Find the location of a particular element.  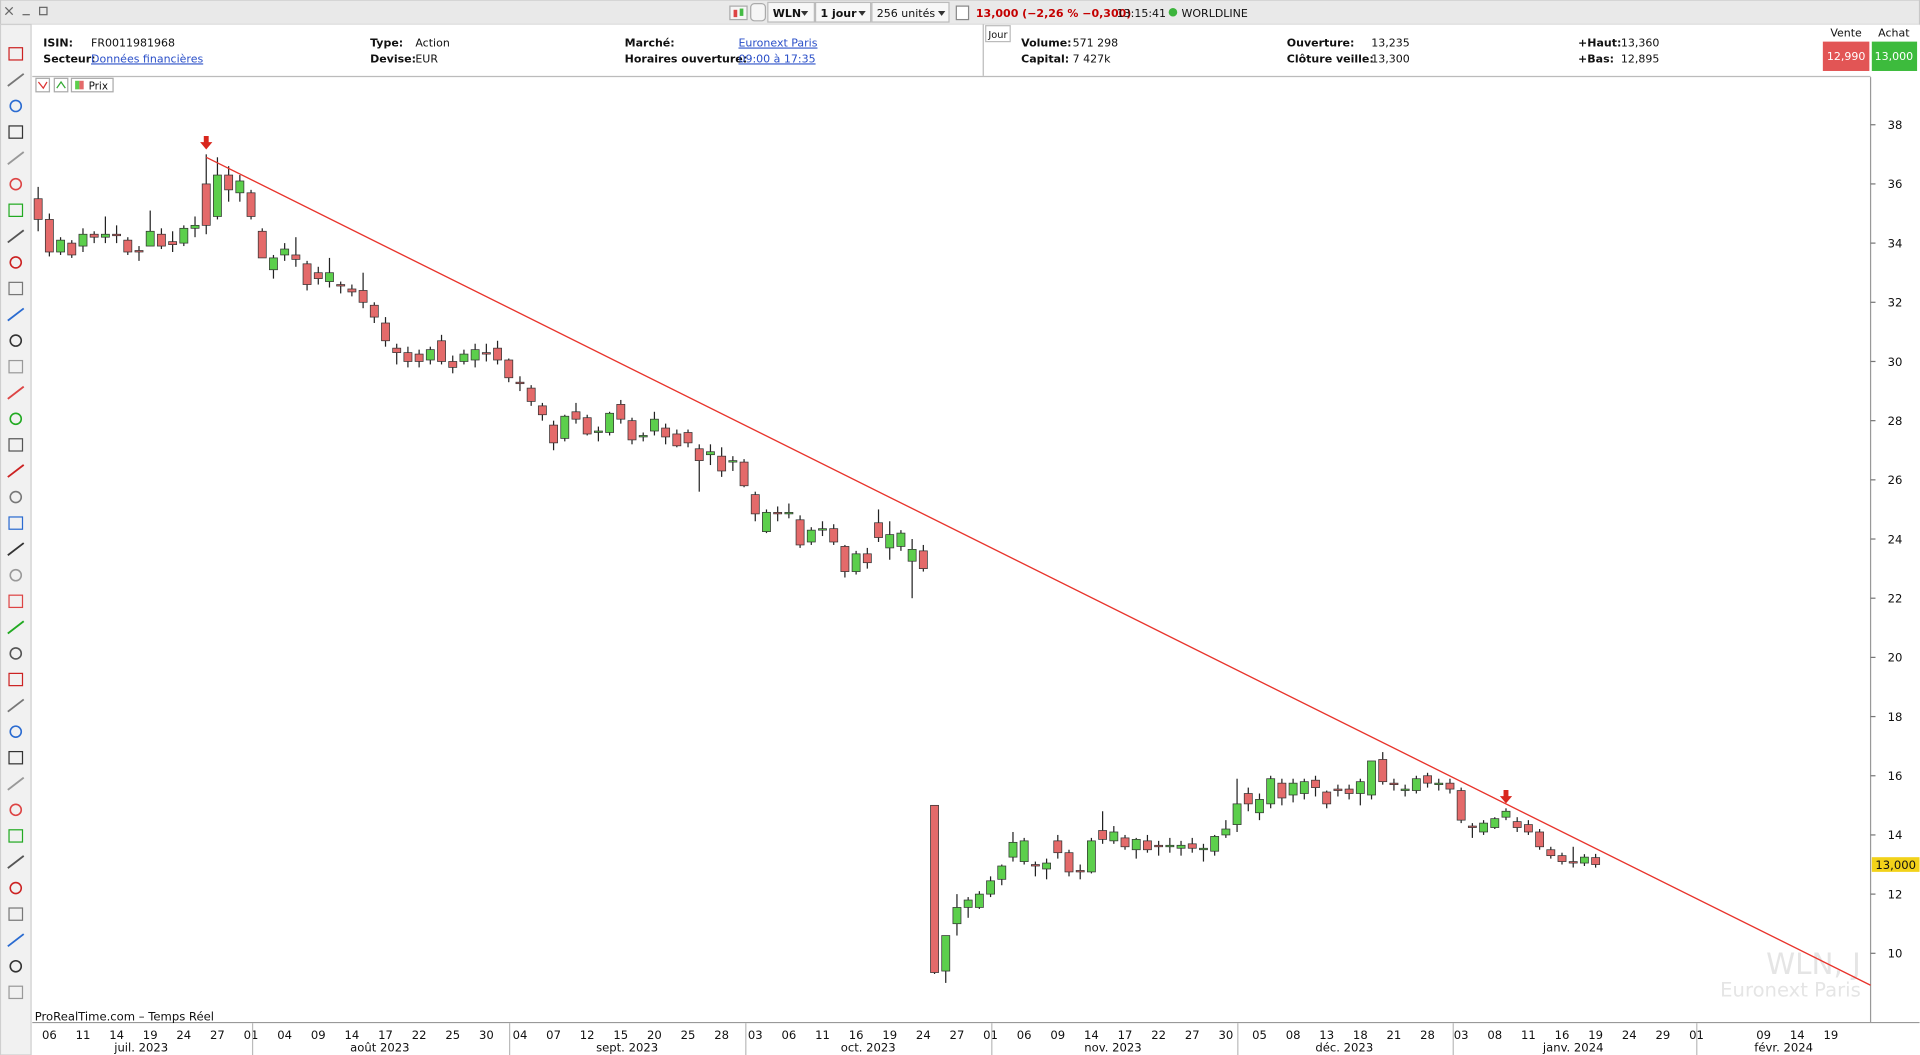

field-link: Données financières is located at coordinates (147, 58).